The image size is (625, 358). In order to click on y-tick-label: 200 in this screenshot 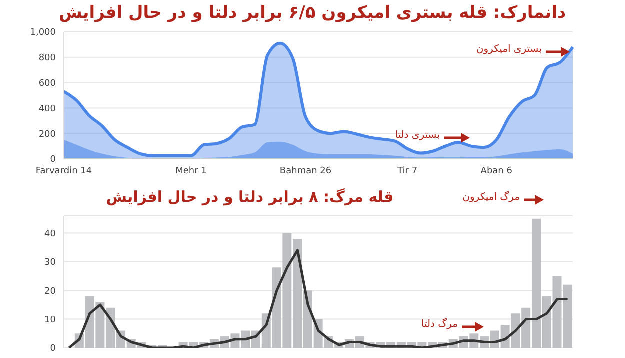, I will do `click(47, 135)`.